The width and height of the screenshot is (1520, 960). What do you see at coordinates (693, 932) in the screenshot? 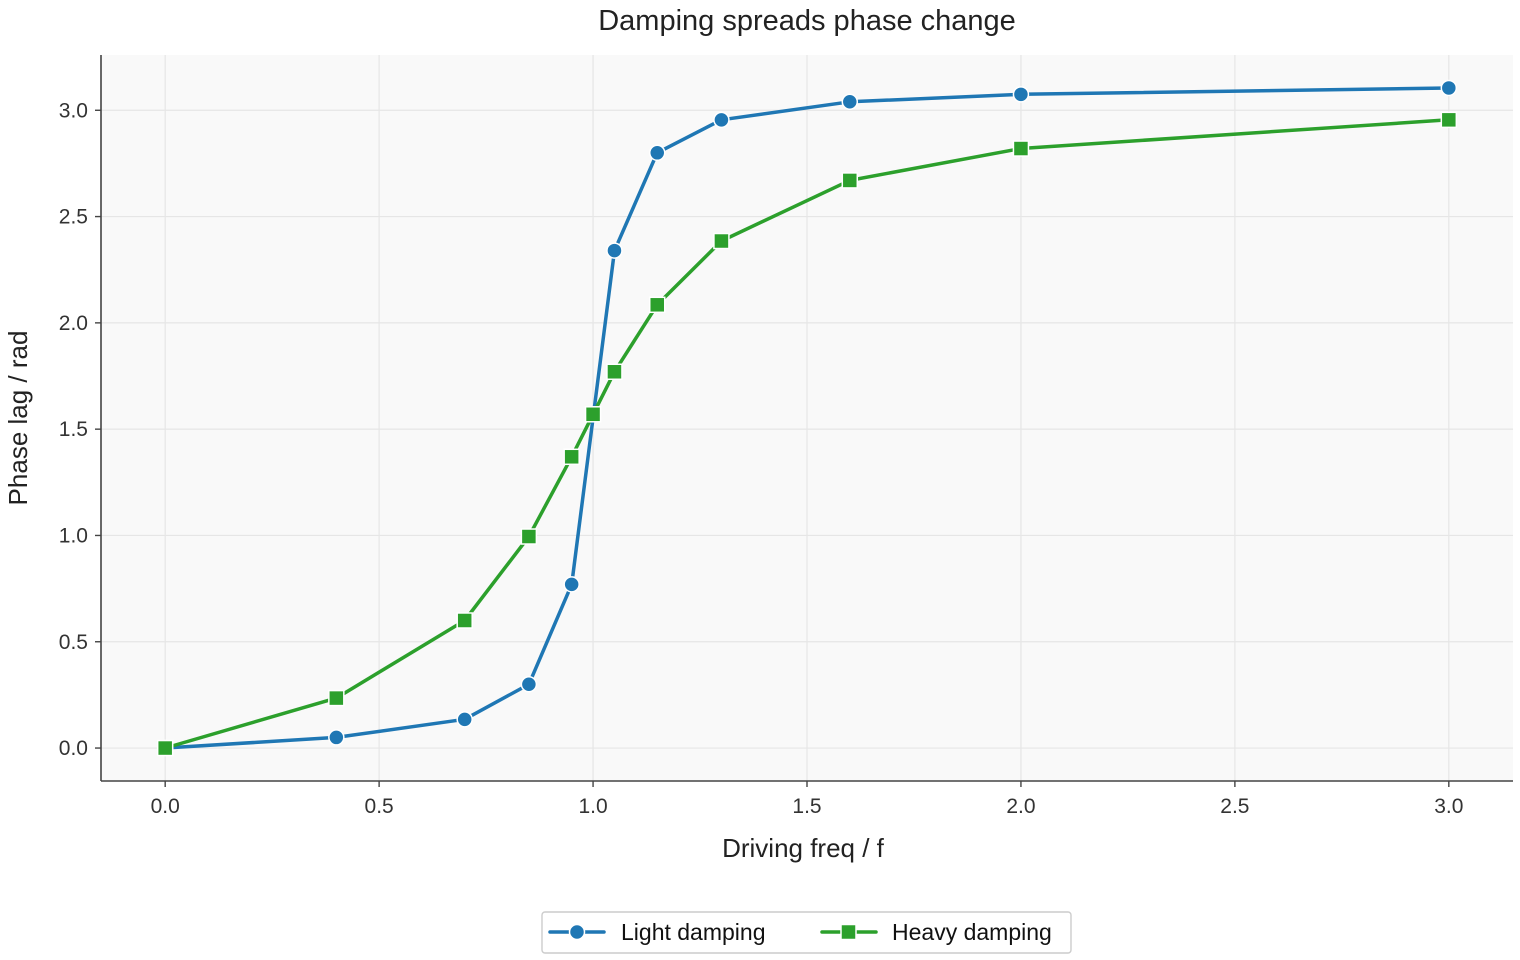
I see `legend-label-light-damping: Light damping` at bounding box center [693, 932].